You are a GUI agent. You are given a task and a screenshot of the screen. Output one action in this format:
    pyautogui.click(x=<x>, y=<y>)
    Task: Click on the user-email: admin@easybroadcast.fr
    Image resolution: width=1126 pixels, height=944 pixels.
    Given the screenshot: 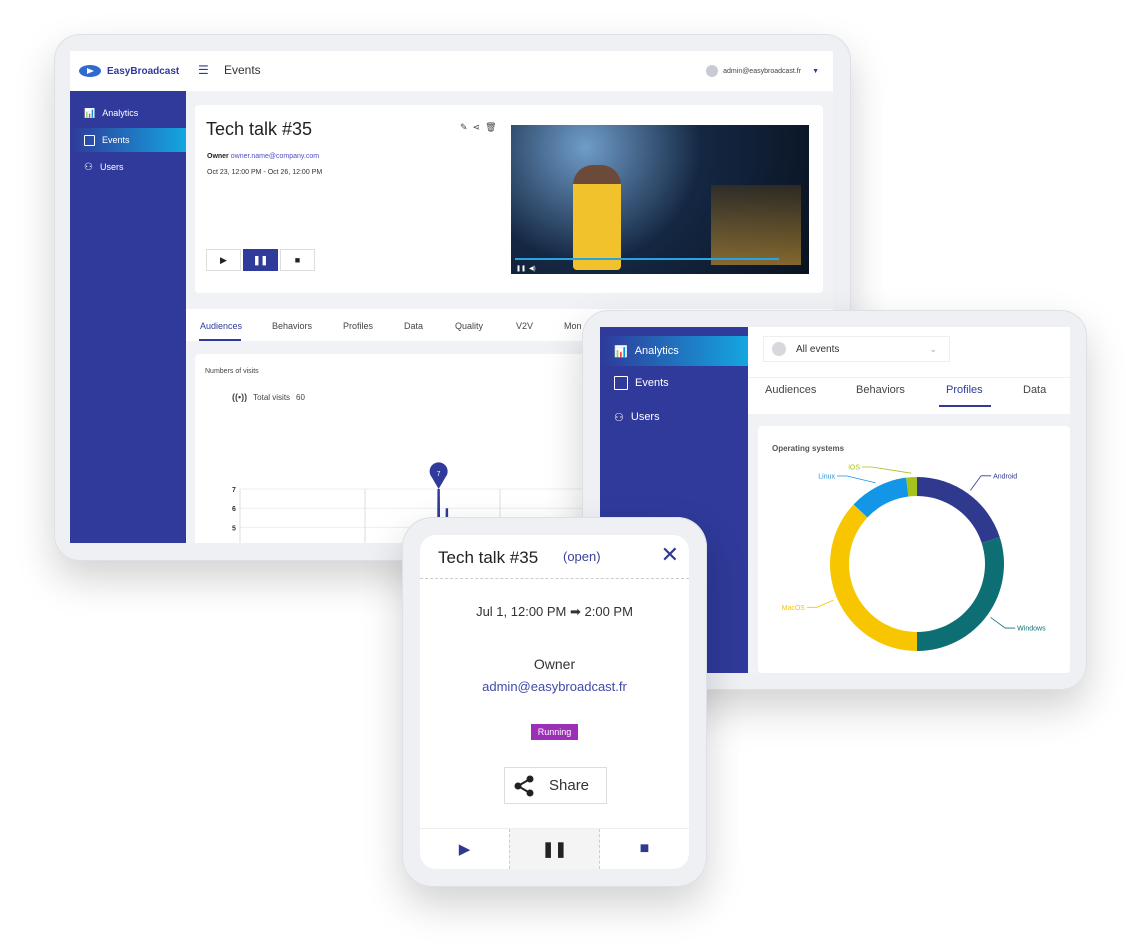 What is the action you would take?
    pyautogui.click(x=762, y=71)
    